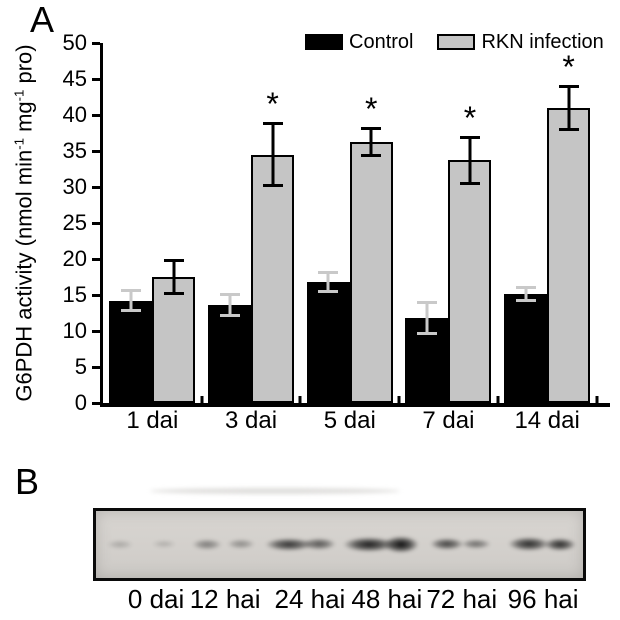  What do you see at coordinates (27, 481) in the screenshot?
I see `panel-b-letter: B` at bounding box center [27, 481].